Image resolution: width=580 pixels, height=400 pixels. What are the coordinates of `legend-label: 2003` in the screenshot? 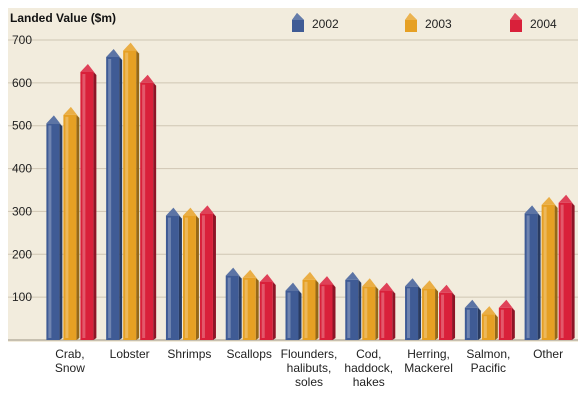 It's located at (438, 24).